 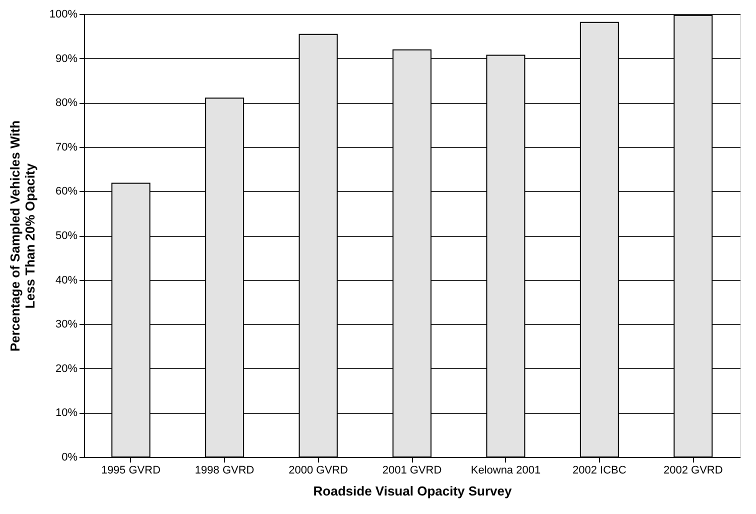 I want to click on x-axis-title: Roadside Visual Opacity Survey, so click(x=412, y=491).